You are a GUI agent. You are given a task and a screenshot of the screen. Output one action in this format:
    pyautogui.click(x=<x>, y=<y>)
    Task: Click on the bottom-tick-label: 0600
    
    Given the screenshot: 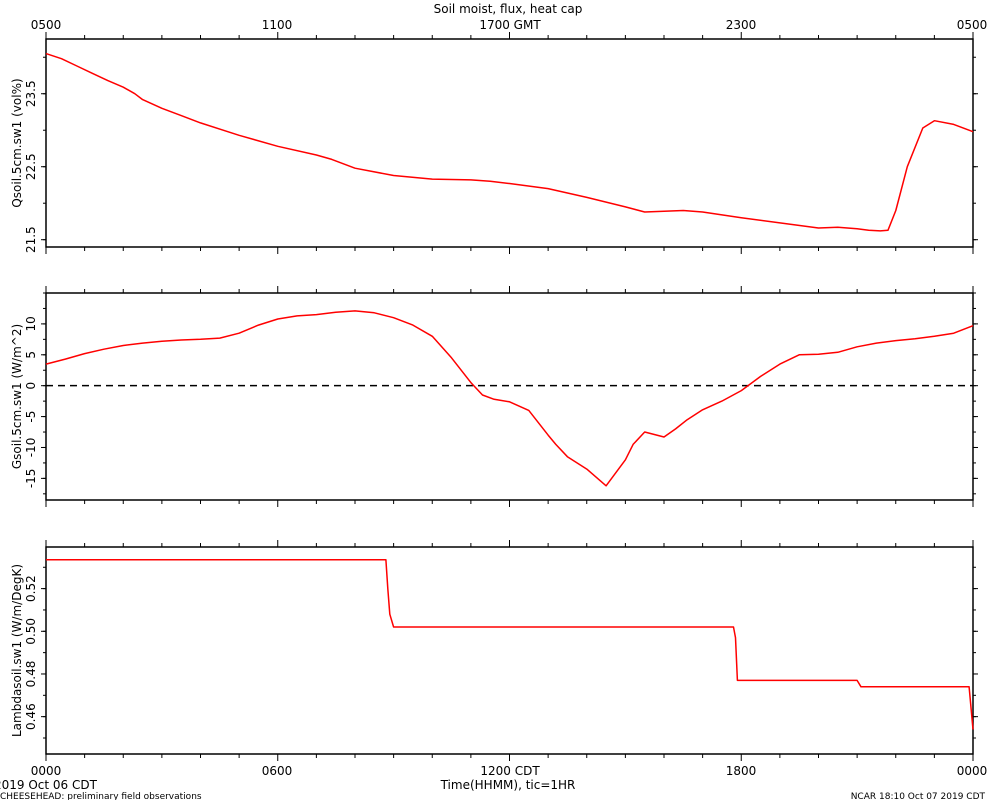 What is the action you would take?
    pyautogui.click(x=277, y=771)
    